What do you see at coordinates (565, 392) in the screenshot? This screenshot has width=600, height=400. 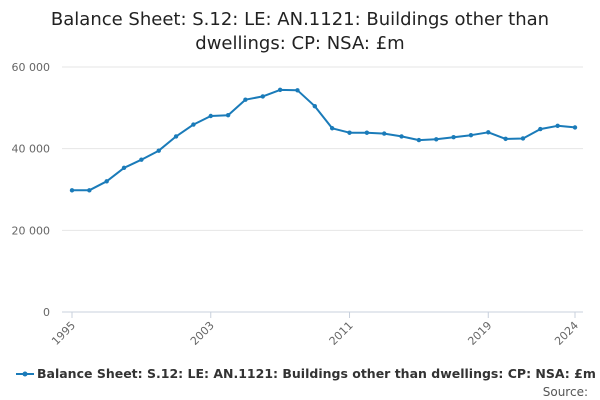 I see `source-label: Source:` at bounding box center [565, 392].